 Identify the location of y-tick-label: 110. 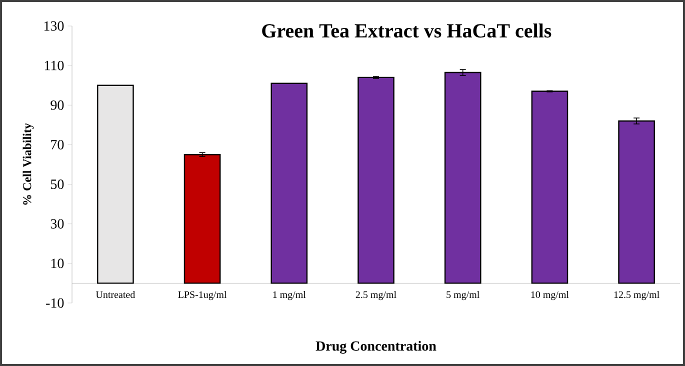
(54, 65).